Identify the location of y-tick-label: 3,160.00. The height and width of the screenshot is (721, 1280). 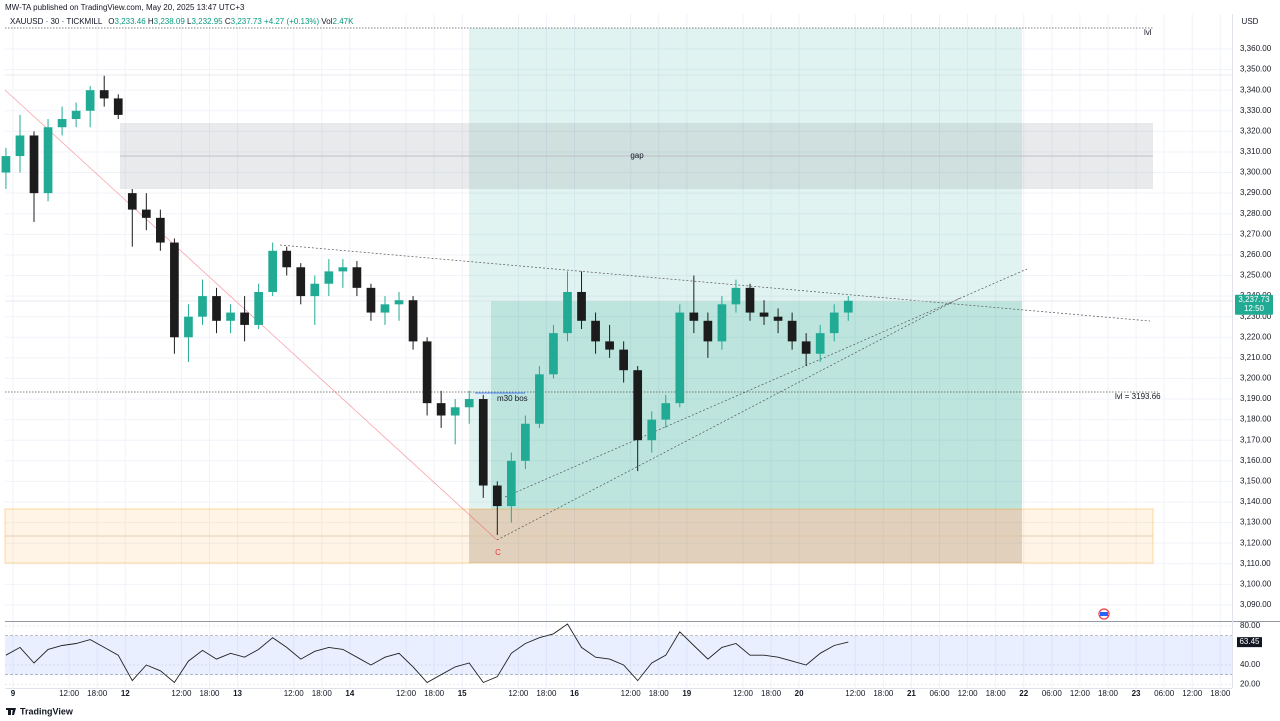
(1256, 460).